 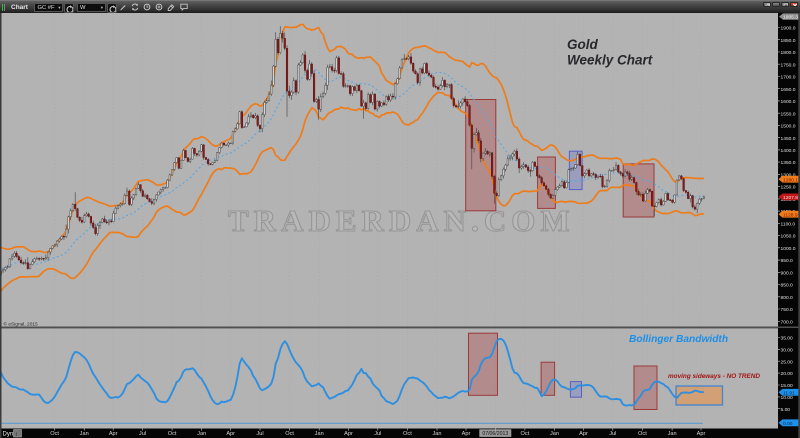 What do you see at coordinates (790, 215) in the screenshot?
I see `svg-text: 1128.9` at bounding box center [790, 215].